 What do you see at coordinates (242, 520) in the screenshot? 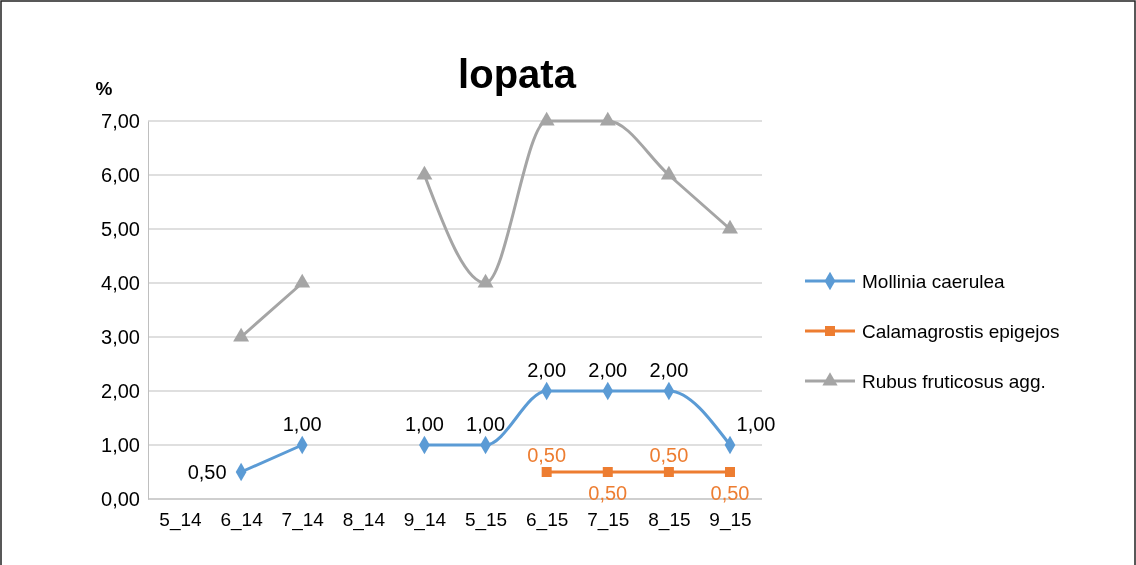
I see `x-tick-label: 6_14` at bounding box center [242, 520].